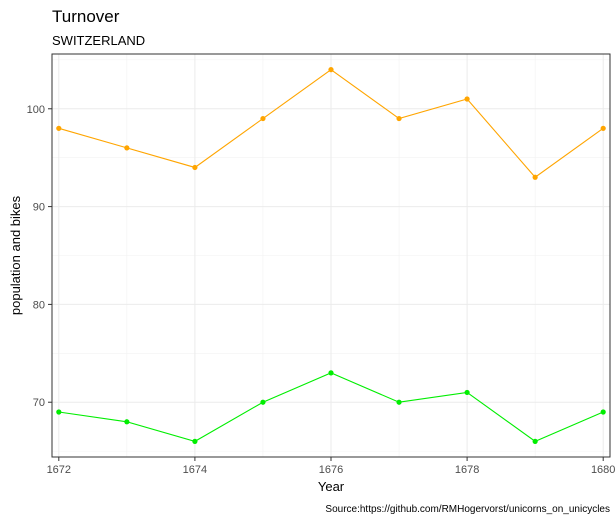  What do you see at coordinates (331, 486) in the screenshot?
I see `x-axis-title: Year` at bounding box center [331, 486].